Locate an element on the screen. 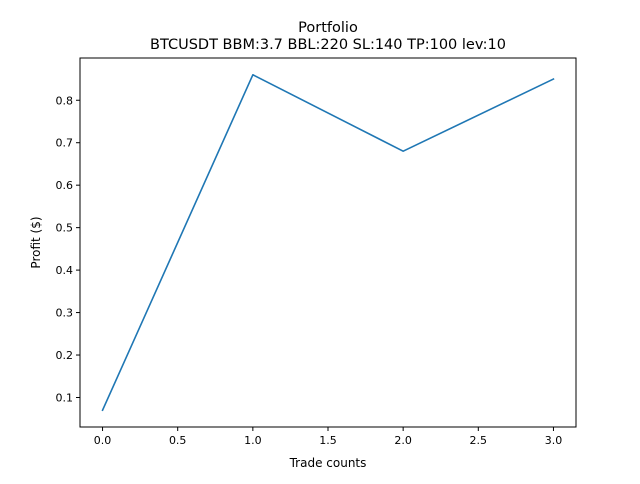  x-tick-label: 1.0 is located at coordinates (253, 440).